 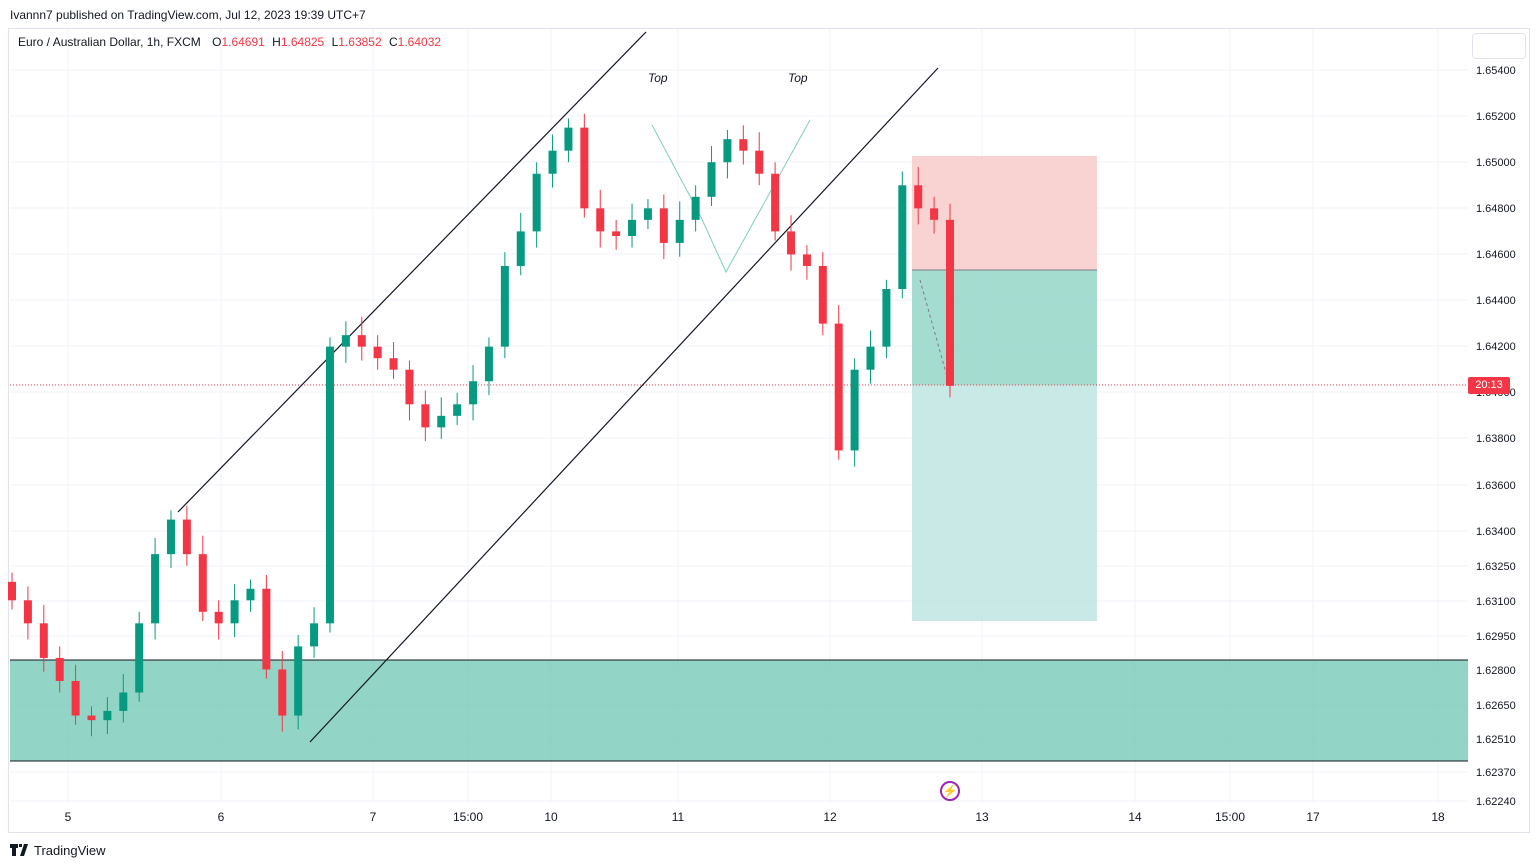 I want to click on price-tick-label: 1.62800, so click(x=1496, y=671).